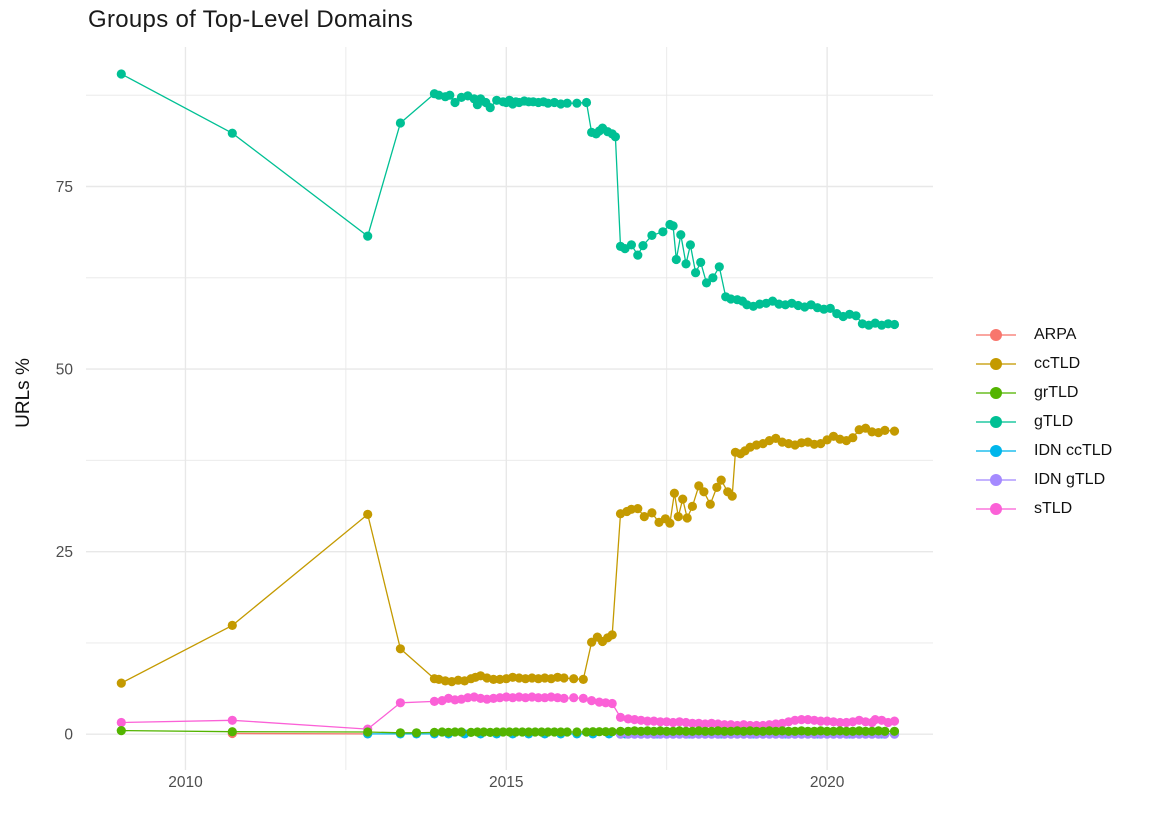  I want to click on legend-label: ccTLD, so click(1057, 363).